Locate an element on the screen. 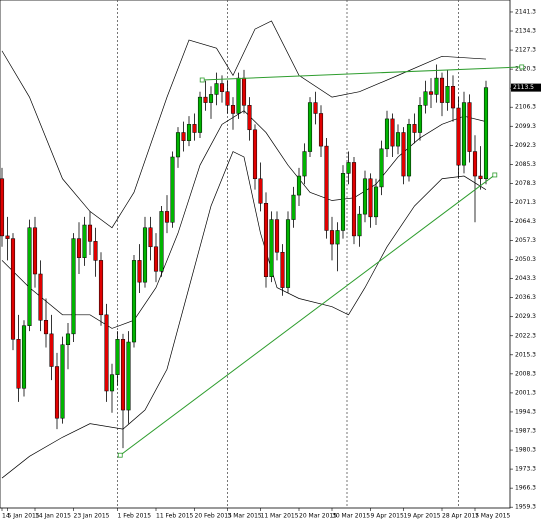 This screenshot has height=522, width=550. y-tick-label: 2099.3 is located at coordinates (525, 126).